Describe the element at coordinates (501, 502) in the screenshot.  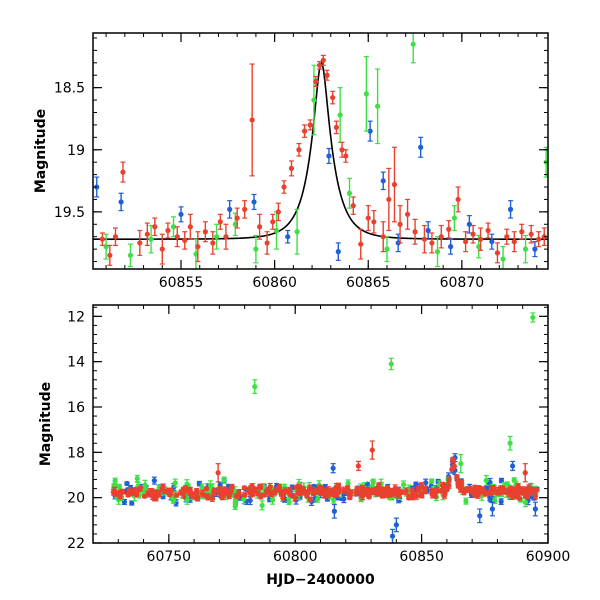
I see `bottom-blue-point` at that location.